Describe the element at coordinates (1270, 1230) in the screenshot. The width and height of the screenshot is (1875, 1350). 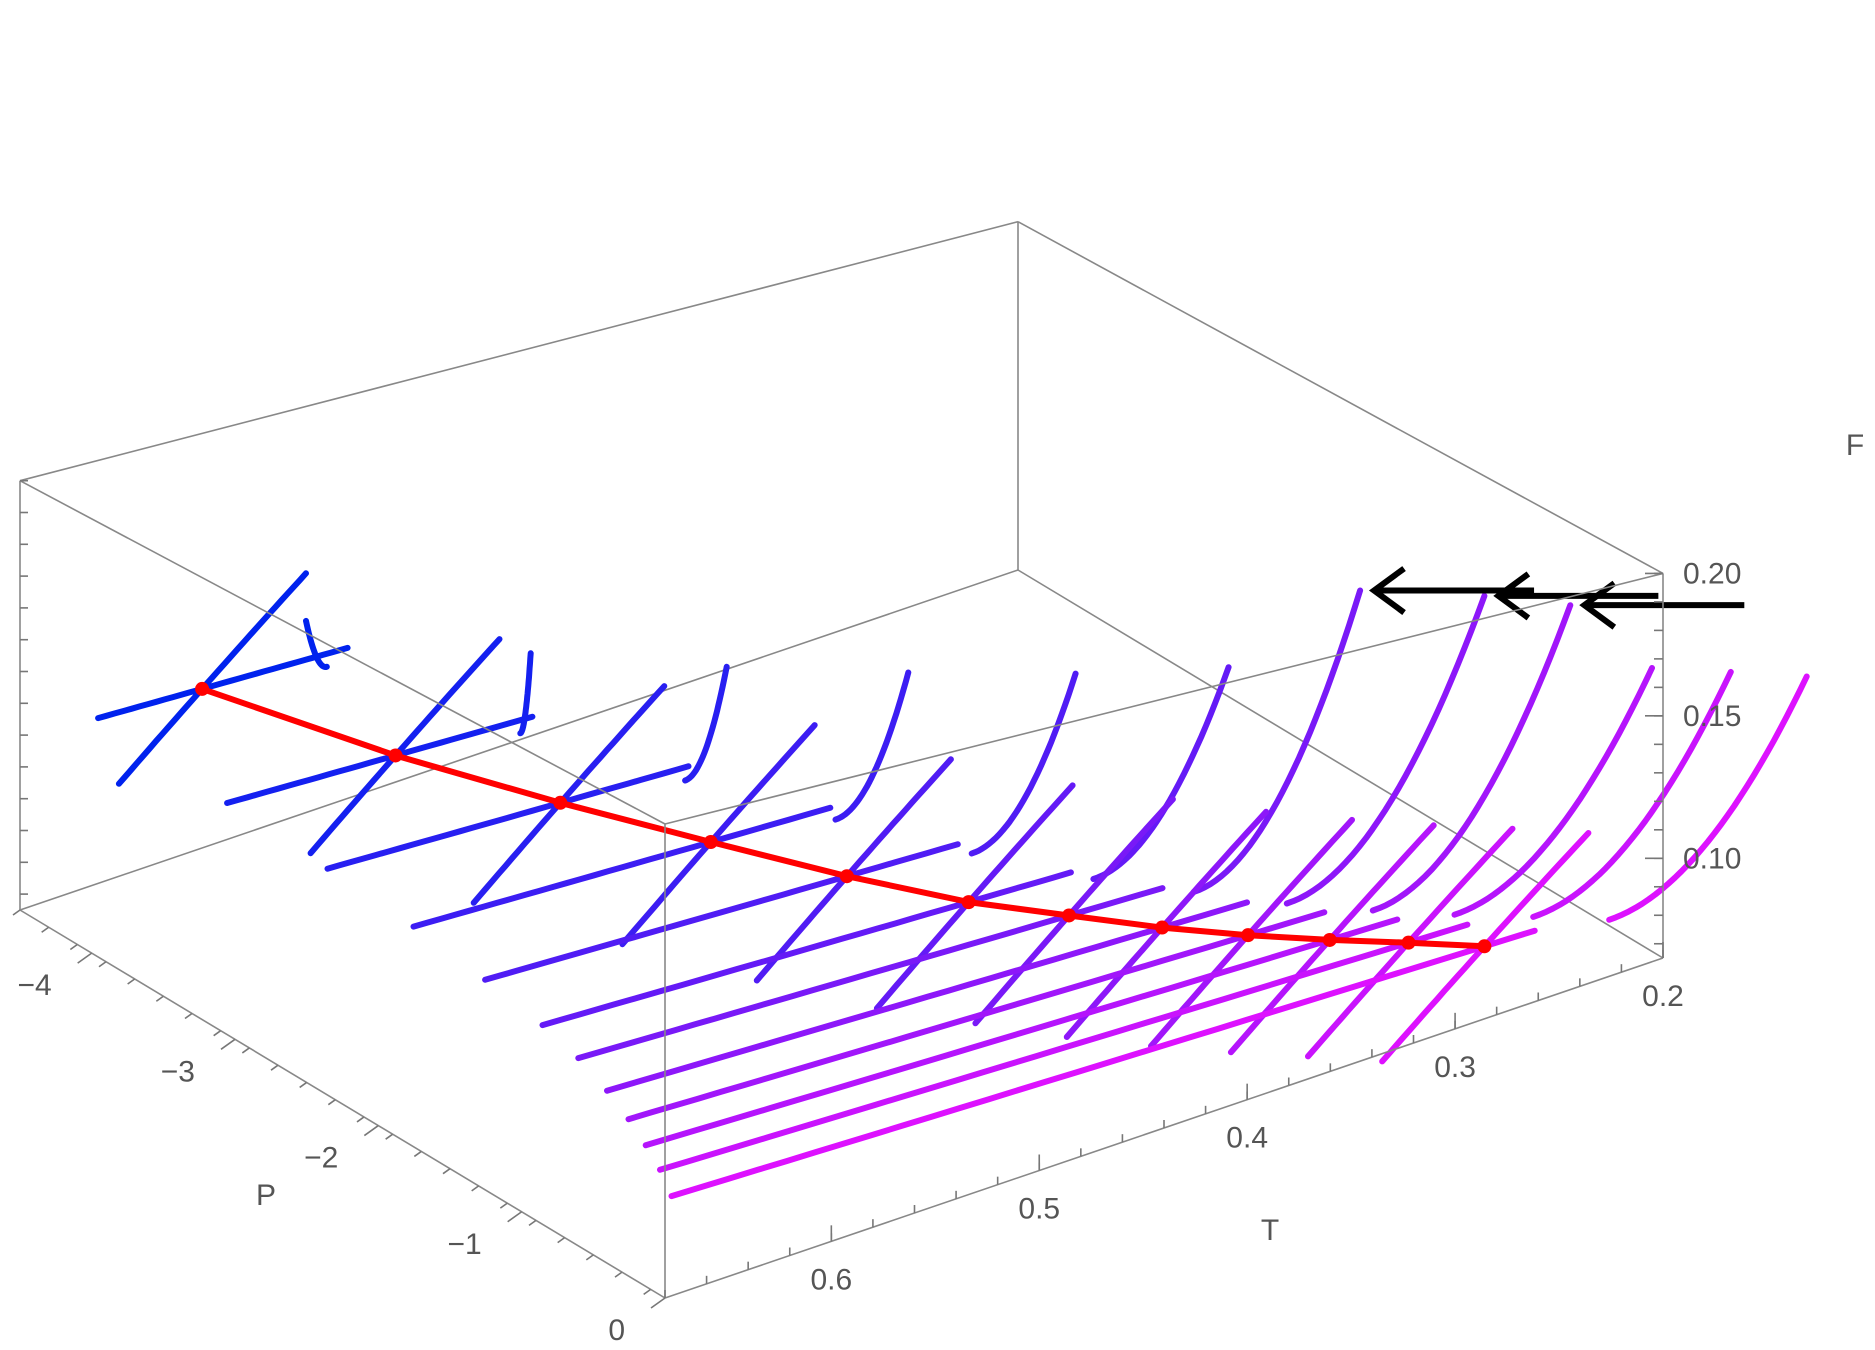
I see `t-axis-label: T` at that location.